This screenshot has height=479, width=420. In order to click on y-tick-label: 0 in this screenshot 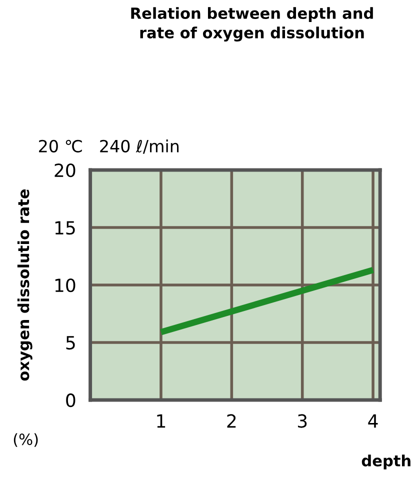, I will do `click(71, 400)`.